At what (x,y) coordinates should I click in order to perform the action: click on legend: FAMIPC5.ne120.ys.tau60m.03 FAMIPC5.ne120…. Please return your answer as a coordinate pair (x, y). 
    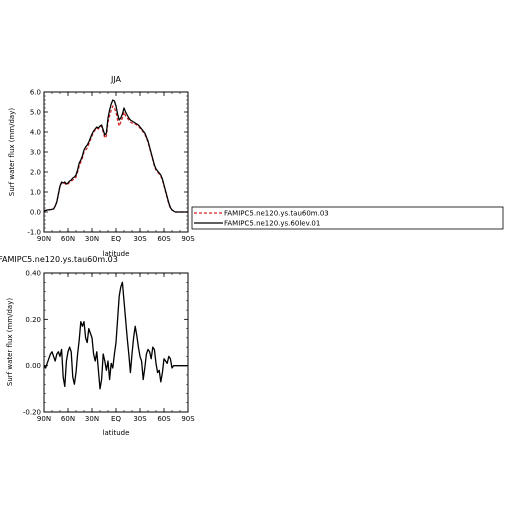
    Looking at the image, I should click on (347, 218).